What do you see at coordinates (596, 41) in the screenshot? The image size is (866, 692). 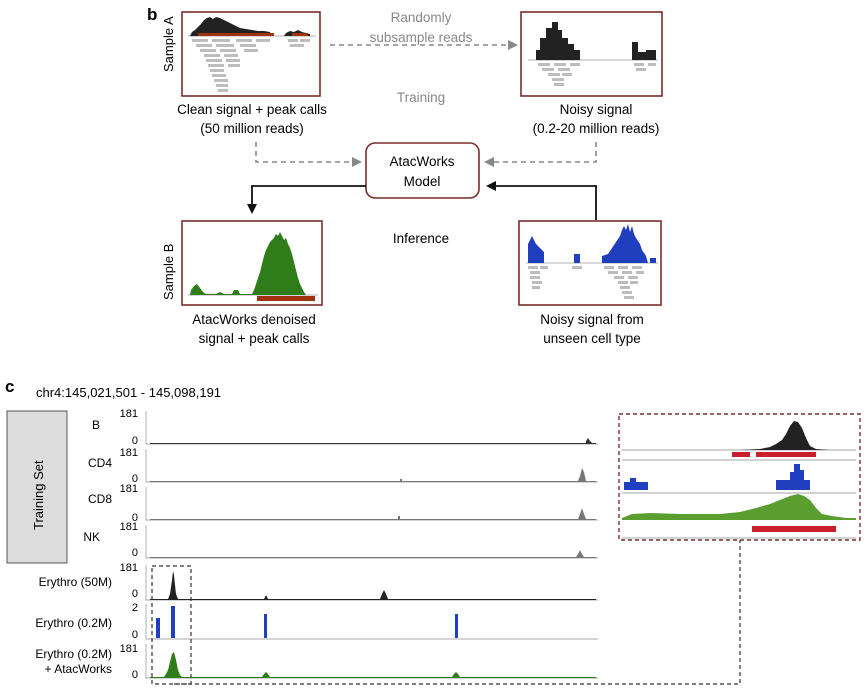 I see `noisy-signal-trace` at bounding box center [596, 41].